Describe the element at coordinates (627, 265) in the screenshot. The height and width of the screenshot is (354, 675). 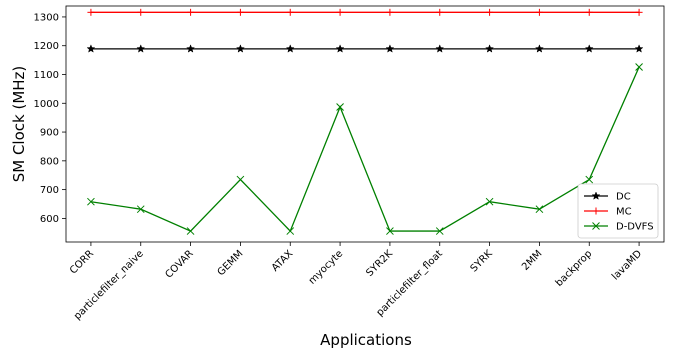
I see `x-tick-label: lavaMD` at that location.